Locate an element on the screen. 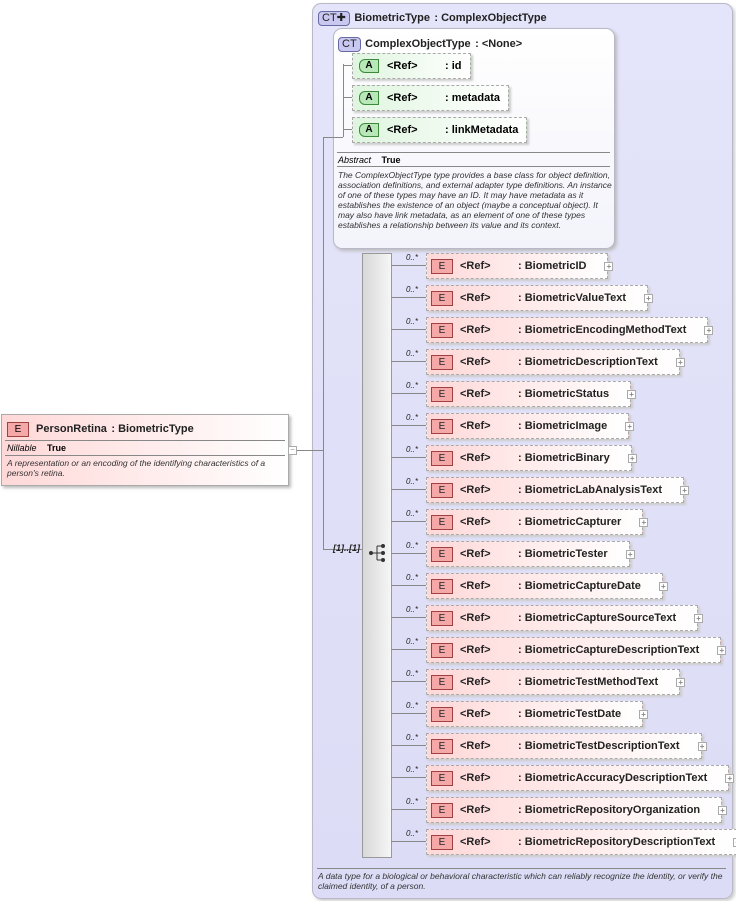  nillable-label: Nillable is located at coordinates (22, 448).